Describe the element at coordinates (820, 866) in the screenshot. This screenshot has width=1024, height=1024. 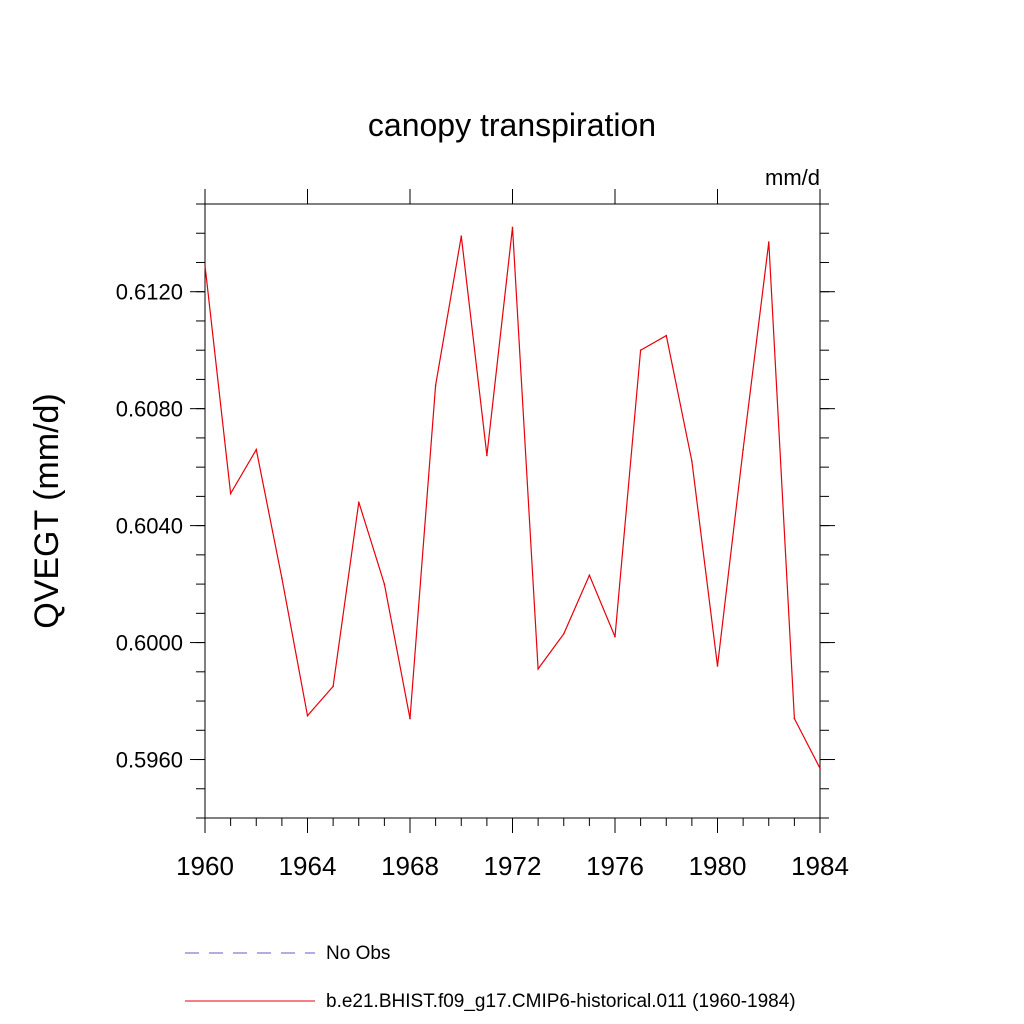
I see `x-tick-label: 1984` at that location.